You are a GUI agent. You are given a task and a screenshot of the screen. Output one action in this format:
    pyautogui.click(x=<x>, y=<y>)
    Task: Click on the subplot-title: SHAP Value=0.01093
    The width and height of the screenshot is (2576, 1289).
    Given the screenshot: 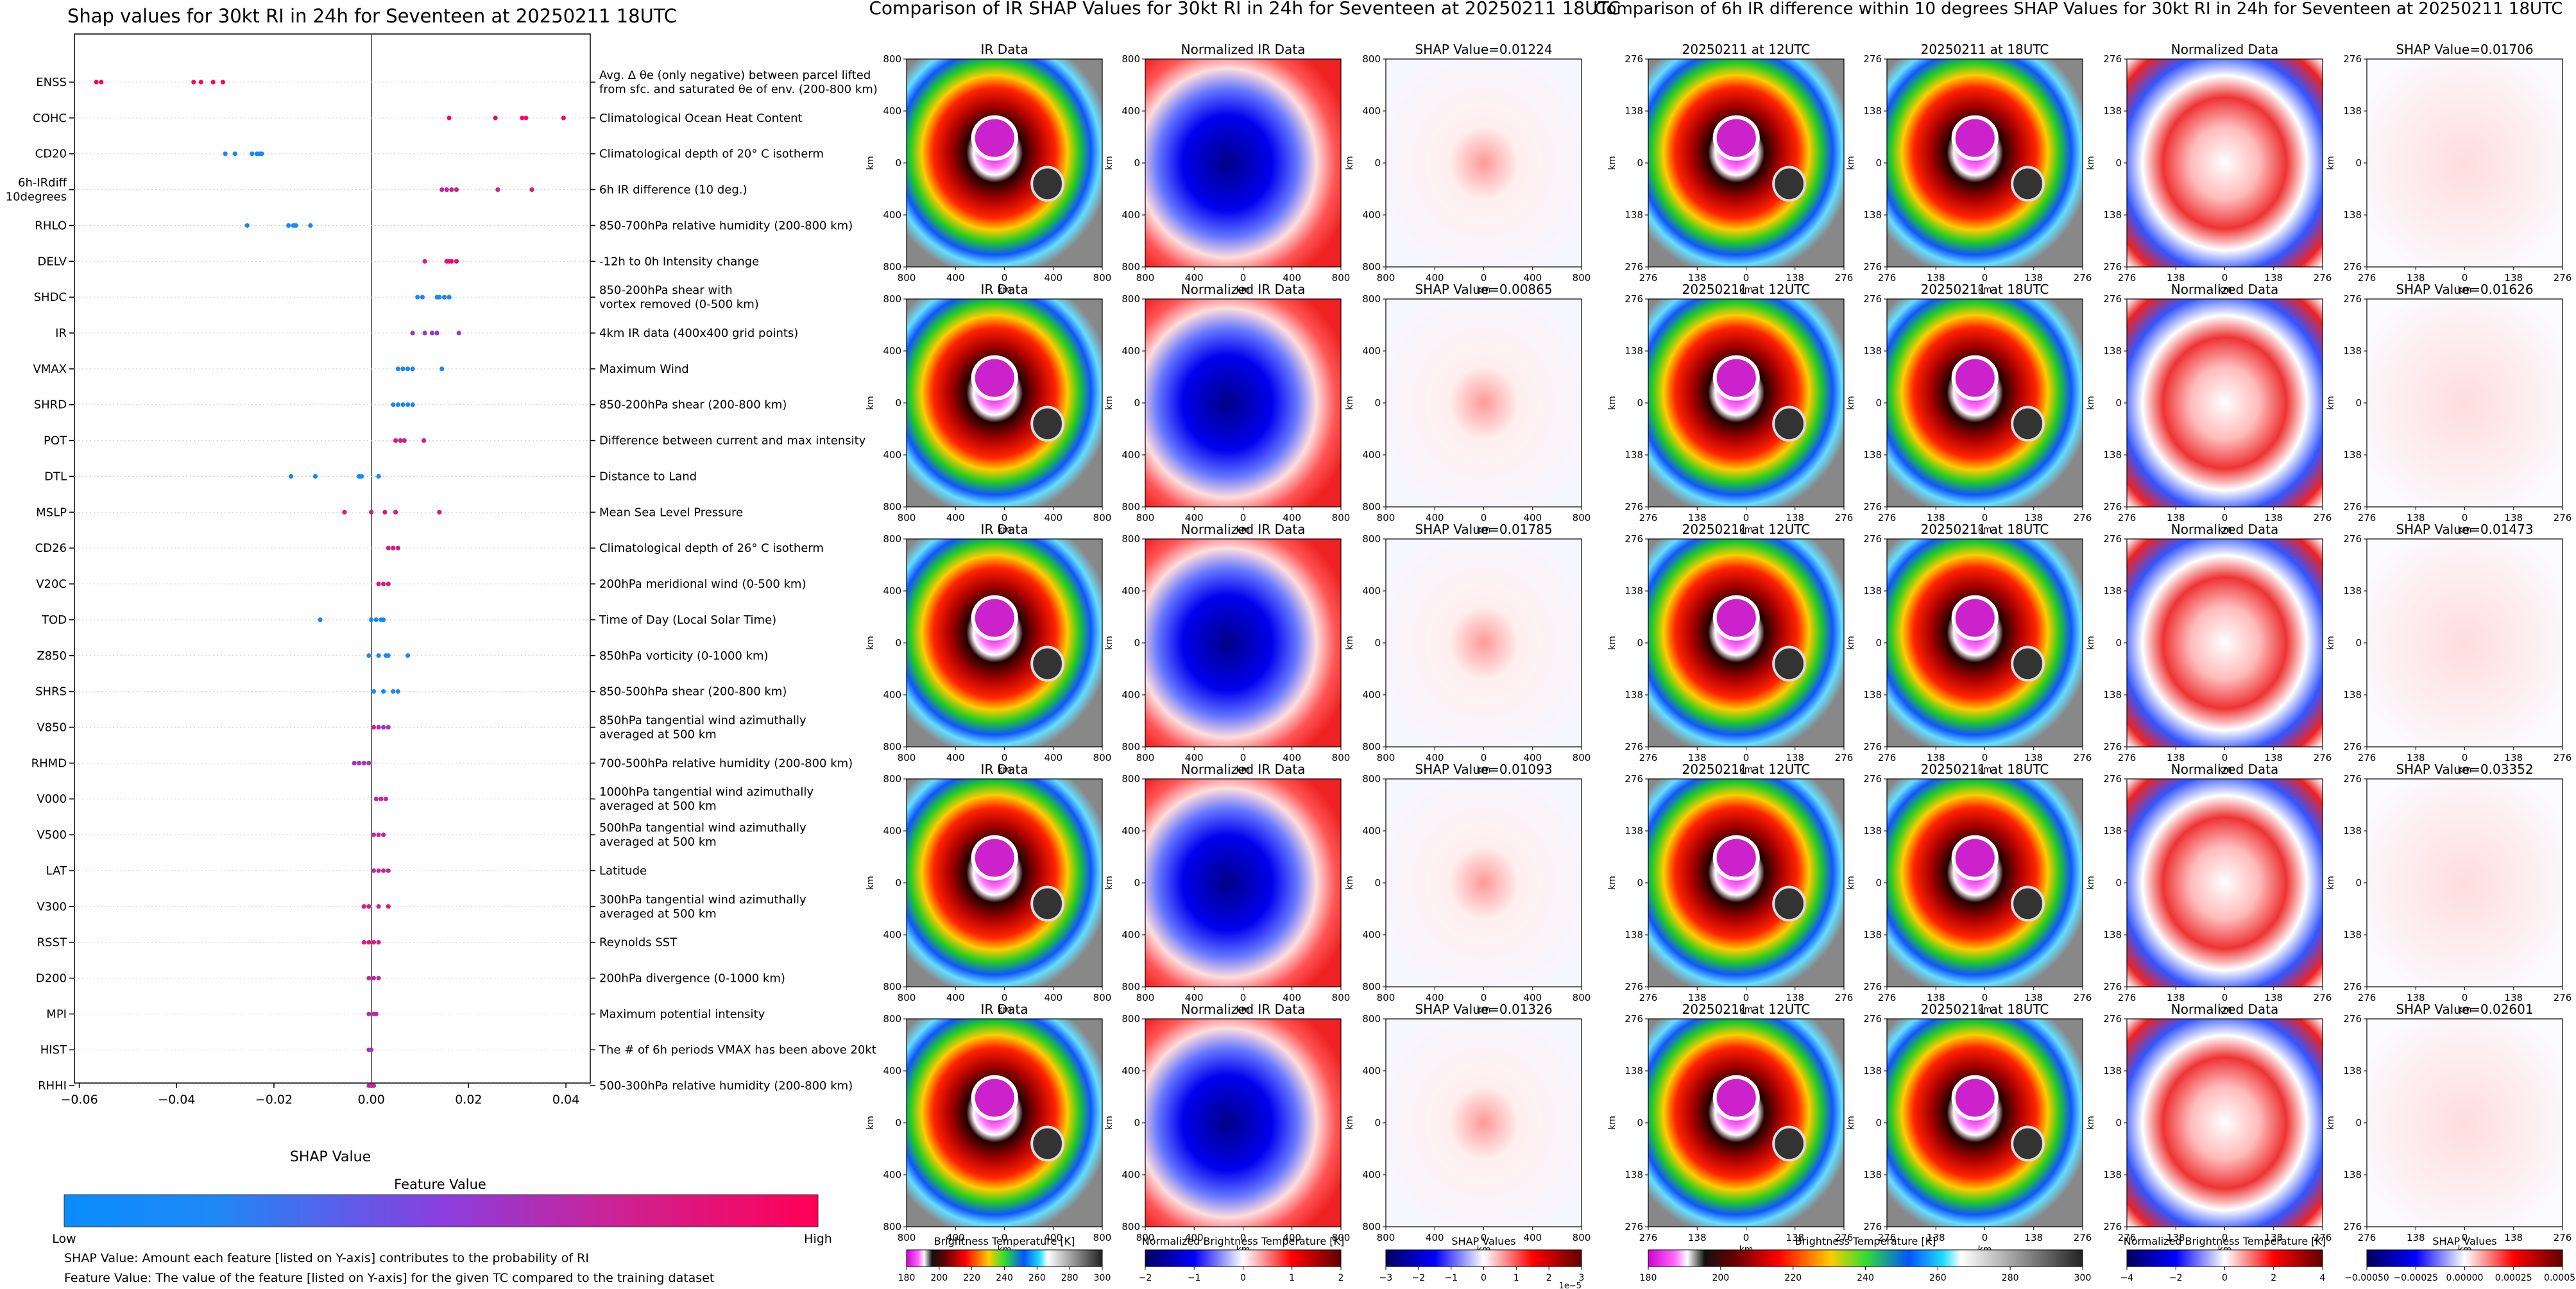 What is the action you would take?
    pyautogui.click(x=1483, y=769)
    